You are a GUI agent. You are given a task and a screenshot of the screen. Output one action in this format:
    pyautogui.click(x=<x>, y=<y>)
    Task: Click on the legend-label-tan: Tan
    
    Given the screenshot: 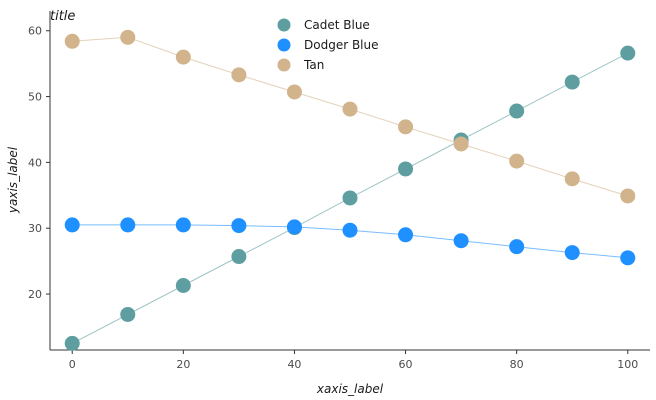 What is the action you would take?
    pyautogui.click(x=313, y=65)
    